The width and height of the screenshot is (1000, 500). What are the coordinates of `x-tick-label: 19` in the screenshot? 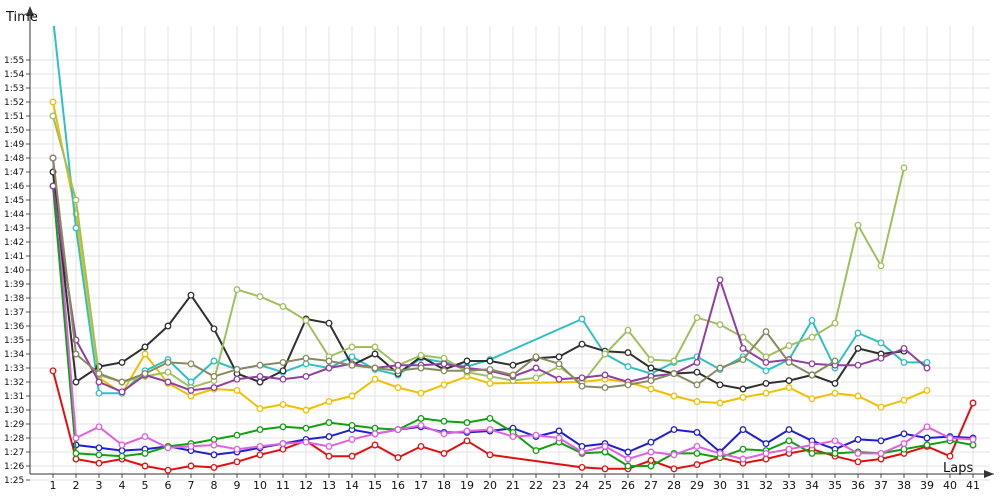 It's located at (467, 485).